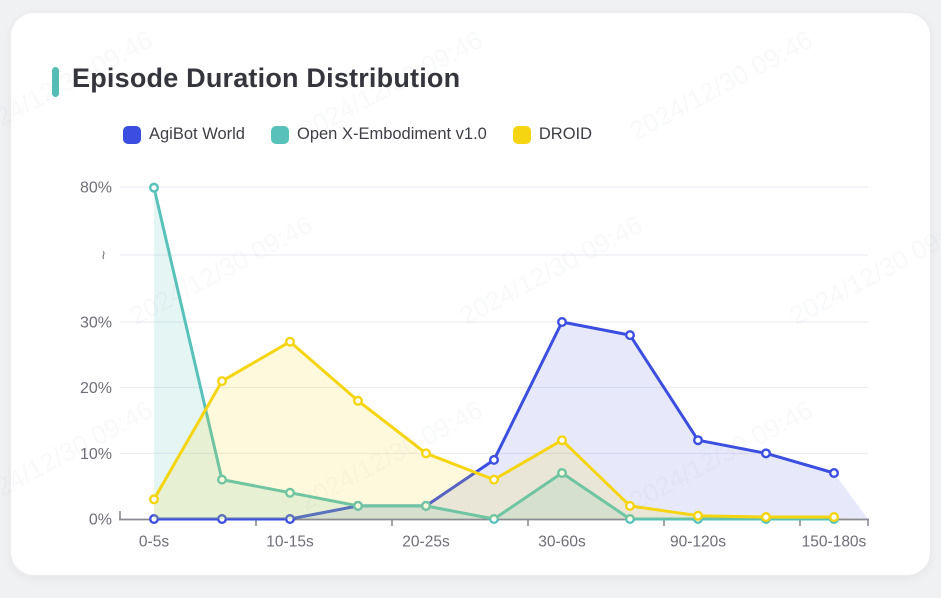 This screenshot has height=598, width=941. Describe the element at coordinates (102, 254) in the screenshot. I see `y-axis-break-marker: ~` at that location.